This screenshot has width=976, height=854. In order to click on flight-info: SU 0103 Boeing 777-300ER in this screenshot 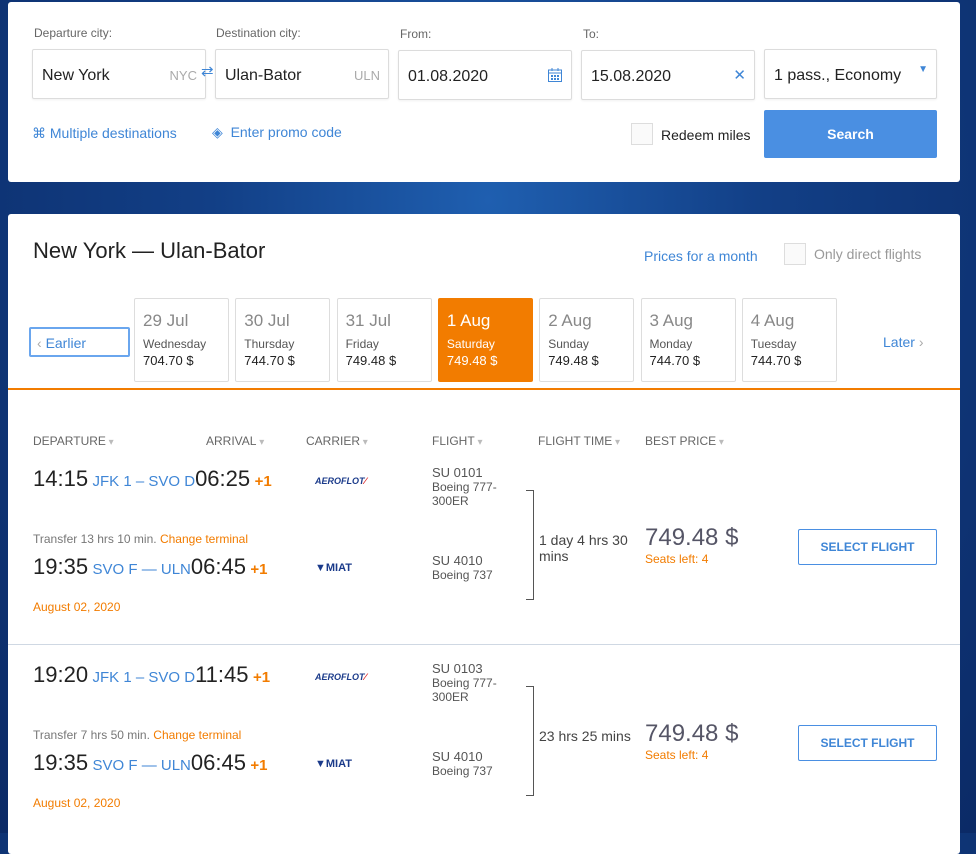, I will do `click(472, 683)`.